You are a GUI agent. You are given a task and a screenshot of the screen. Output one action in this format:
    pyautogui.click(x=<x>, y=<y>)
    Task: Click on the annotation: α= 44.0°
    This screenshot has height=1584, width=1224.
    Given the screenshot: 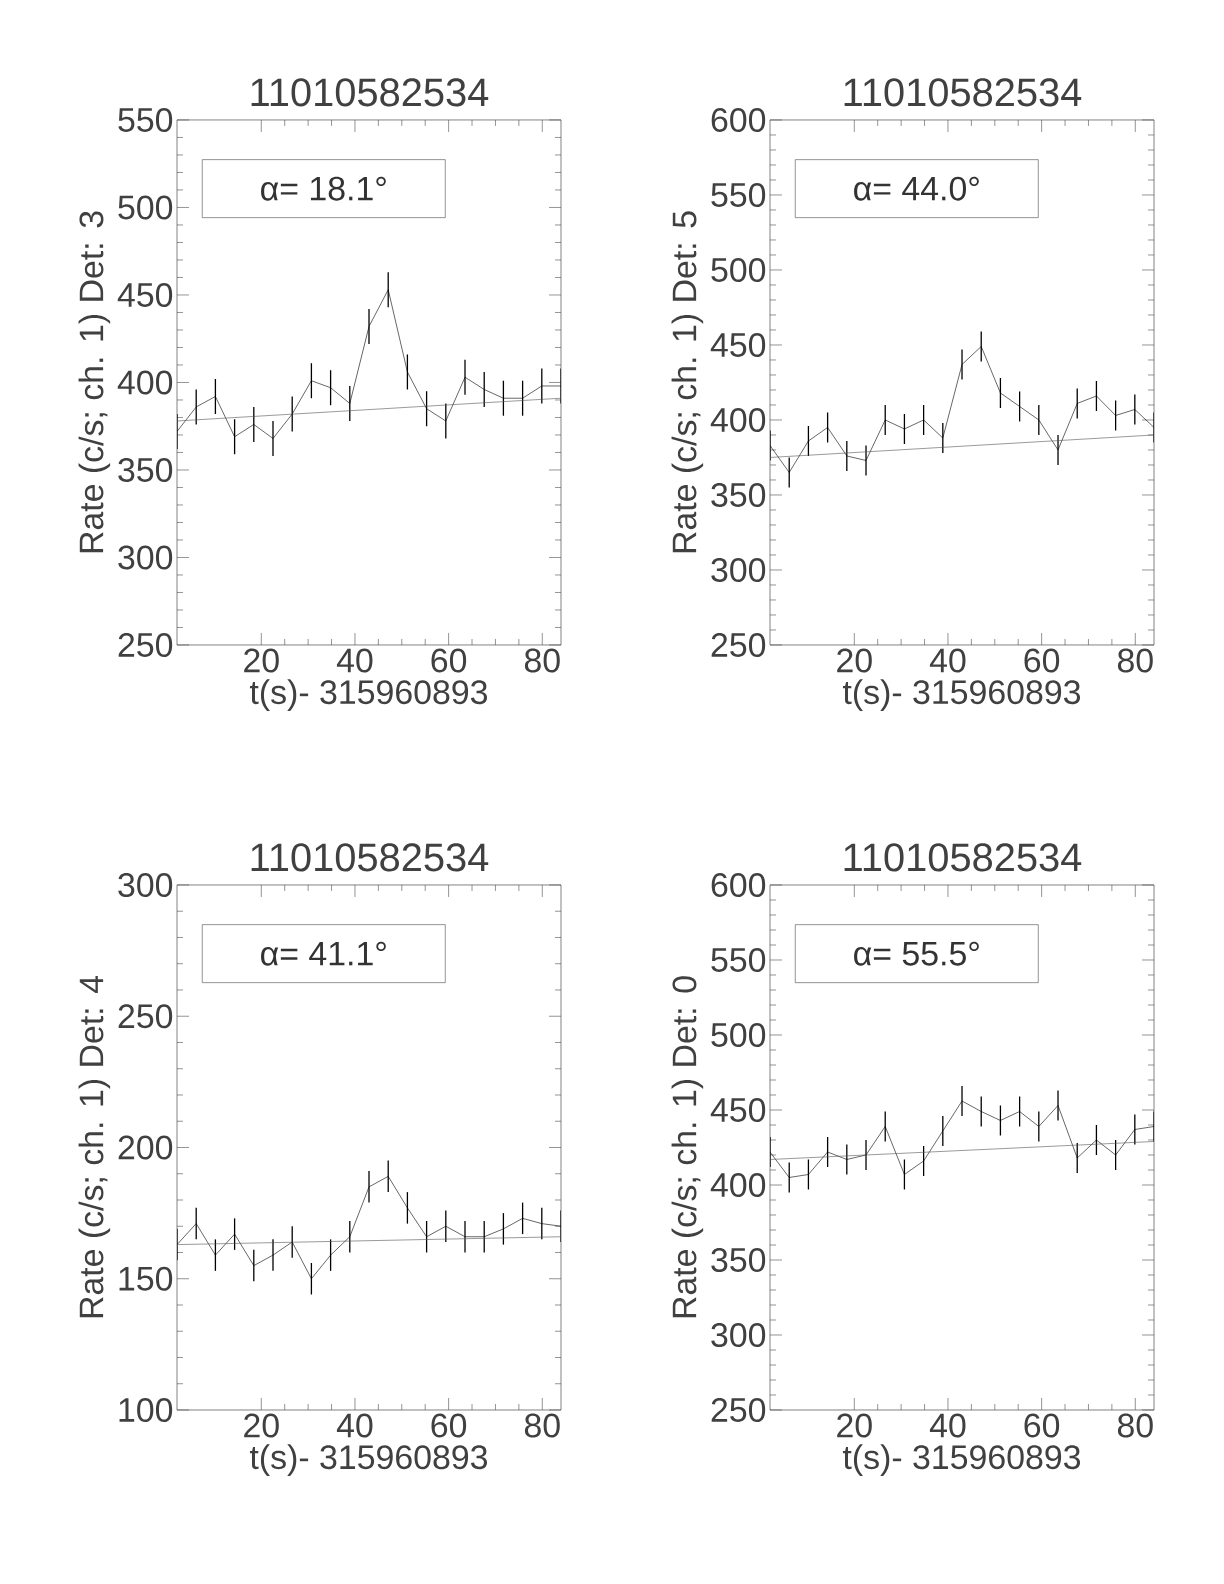 What is the action you would take?
    pyautogui.click(x=916, y=188)
    